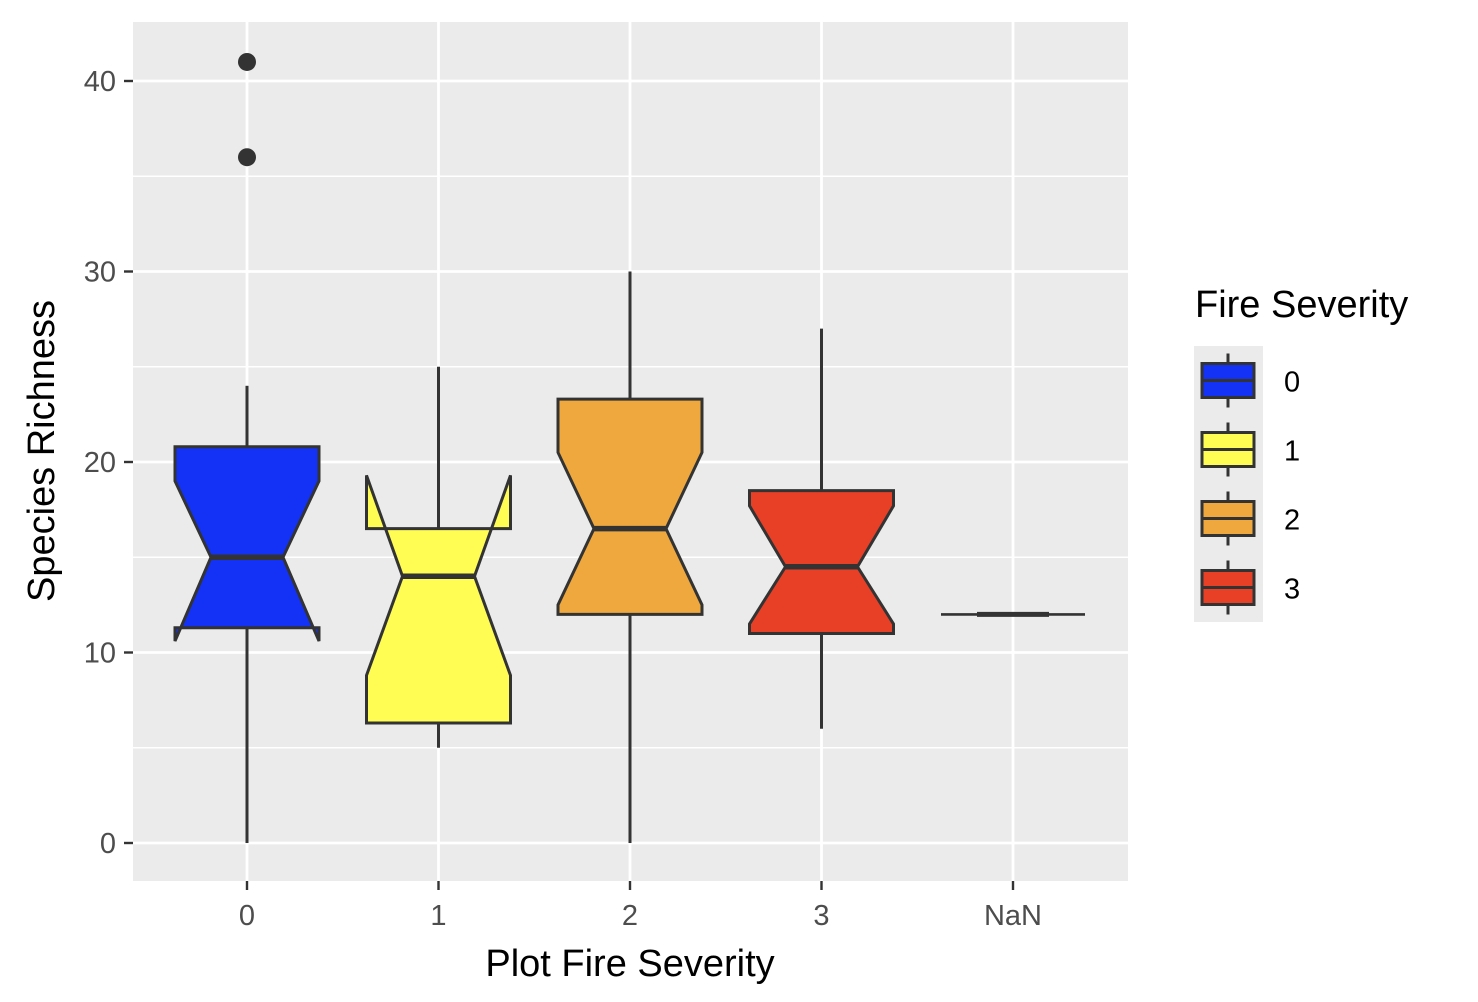 The height and width of the screenshot is (1002, 1478). Describe the element at coordinates (438, 916) in the screenshot. I see `x-tick-label: 1` at that location.